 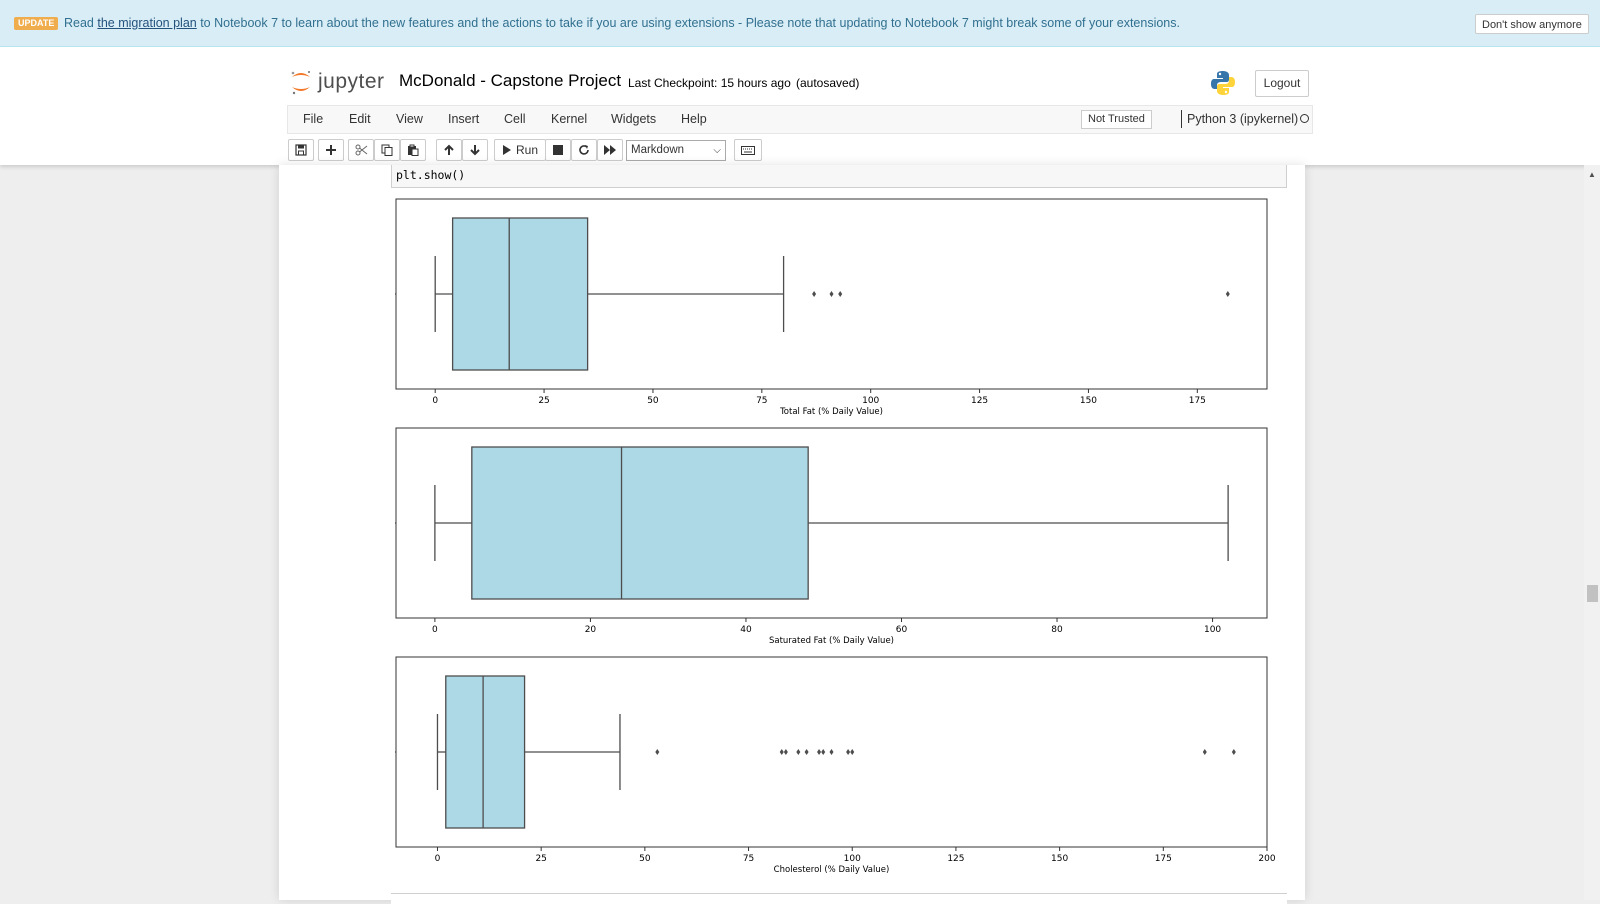 What do you see at coordinates (515, 119) in the screenshot?
I see `menu-cell: Cell` at bounding box center [515, 119].